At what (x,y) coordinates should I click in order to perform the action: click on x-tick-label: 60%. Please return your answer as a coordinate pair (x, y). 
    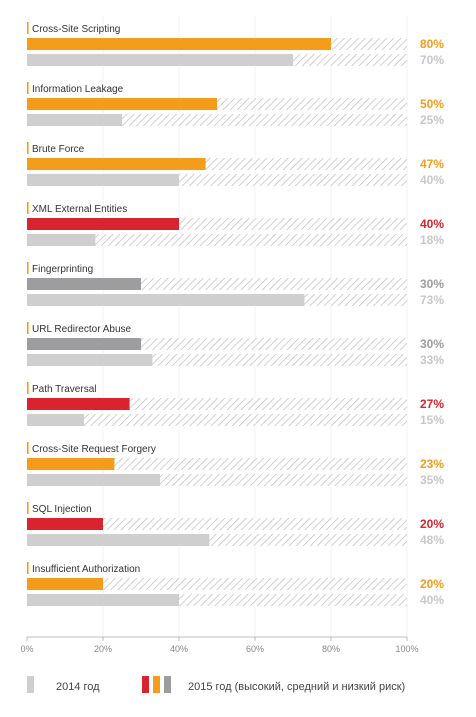
    Looking at the image, I should click on (255, 649).